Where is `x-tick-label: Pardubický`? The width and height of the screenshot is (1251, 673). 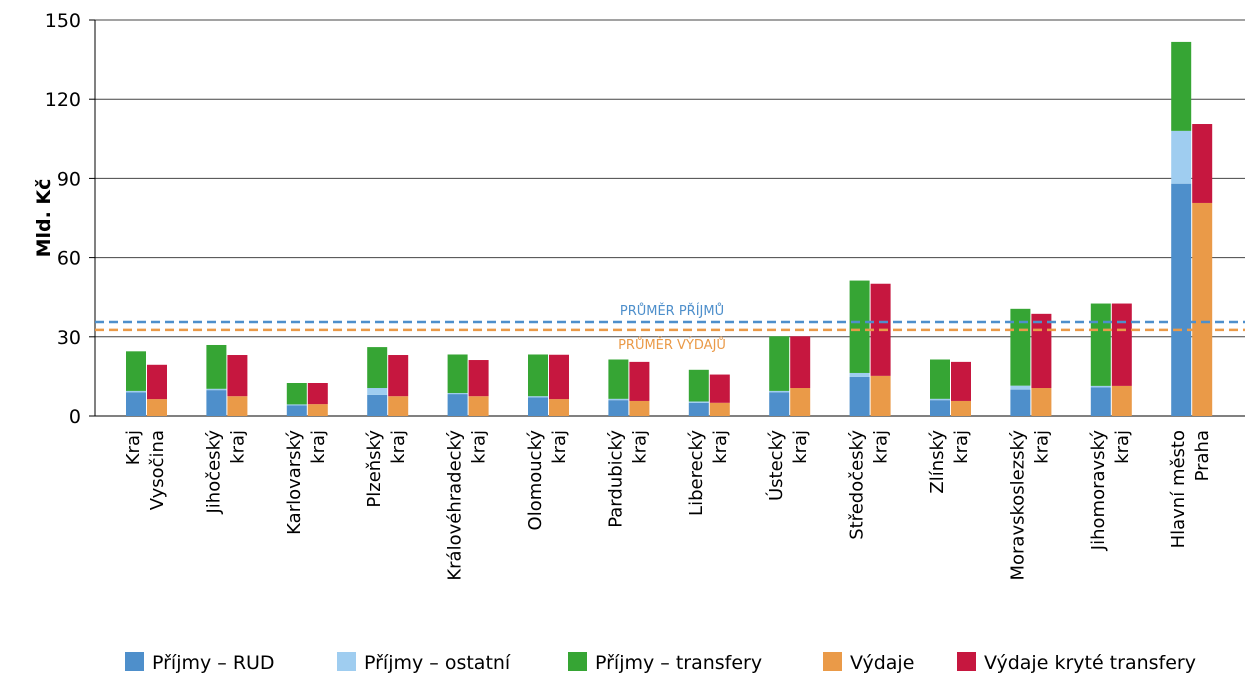
x-tick-label: Pardubický is located at coordinates (615, 479).